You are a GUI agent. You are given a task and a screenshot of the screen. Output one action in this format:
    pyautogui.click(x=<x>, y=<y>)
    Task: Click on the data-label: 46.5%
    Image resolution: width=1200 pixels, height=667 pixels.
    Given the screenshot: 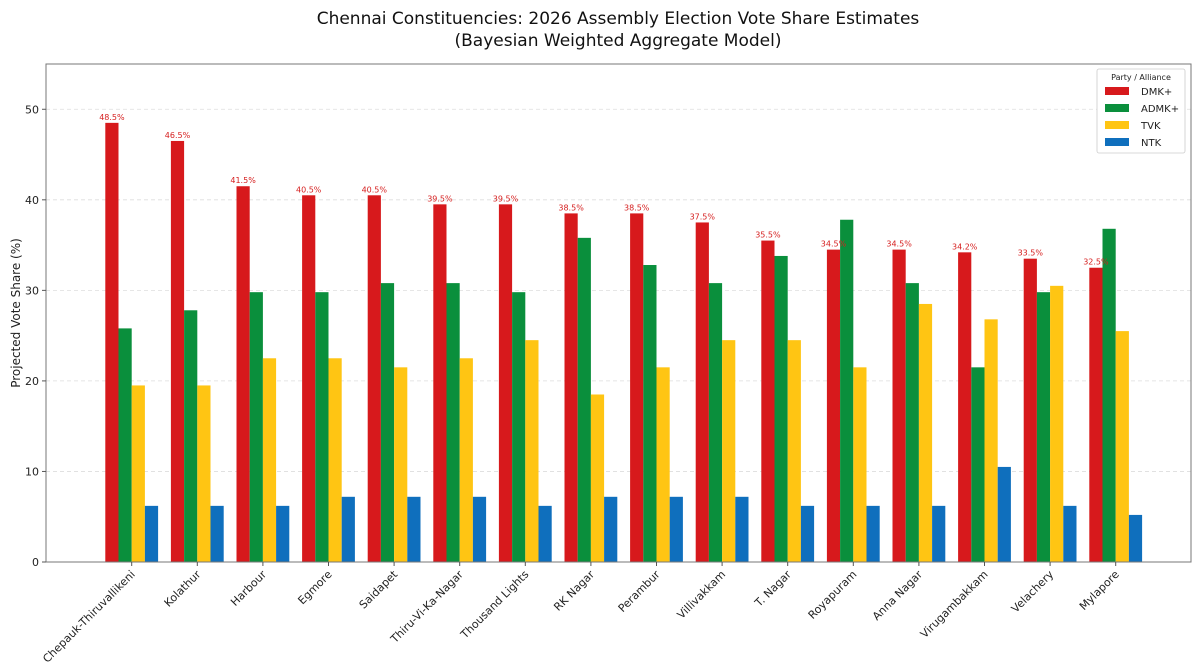 What is the action you would take?
    pyautogui.click(x=178, y=135)
    